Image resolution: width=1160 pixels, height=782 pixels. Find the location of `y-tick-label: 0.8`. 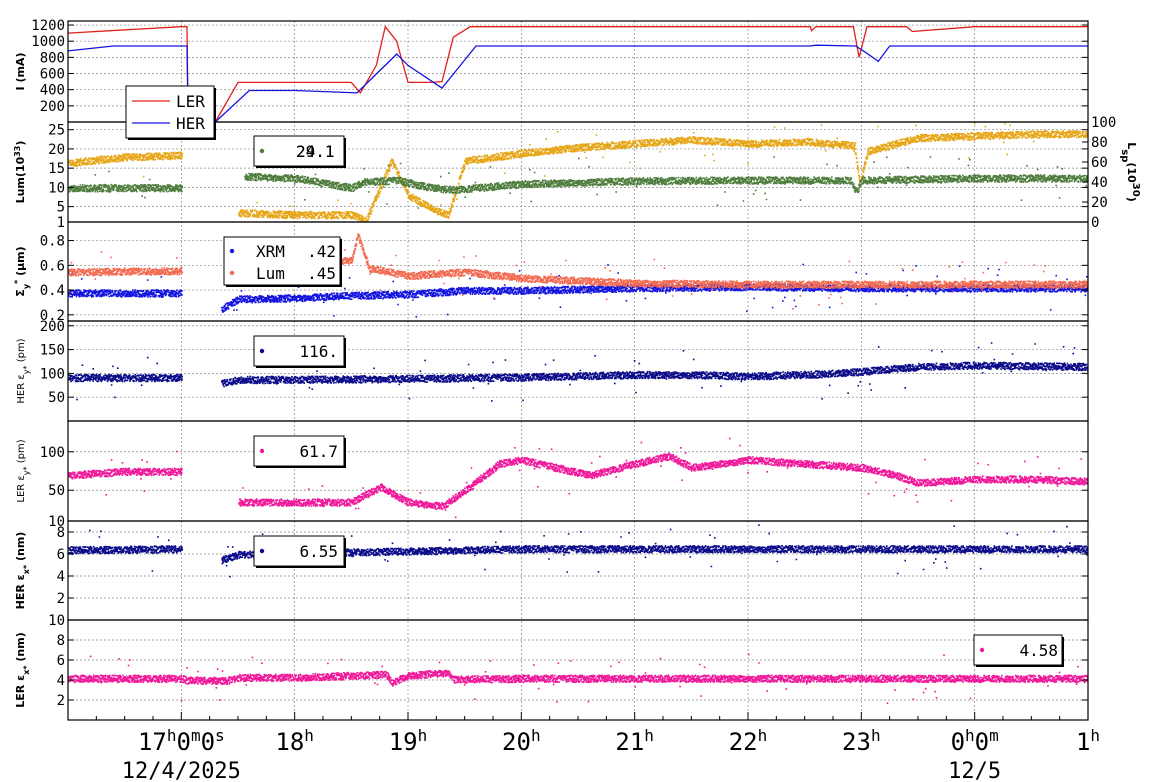

y-tick-label: 0.8 is located at coordinates (52, 242).